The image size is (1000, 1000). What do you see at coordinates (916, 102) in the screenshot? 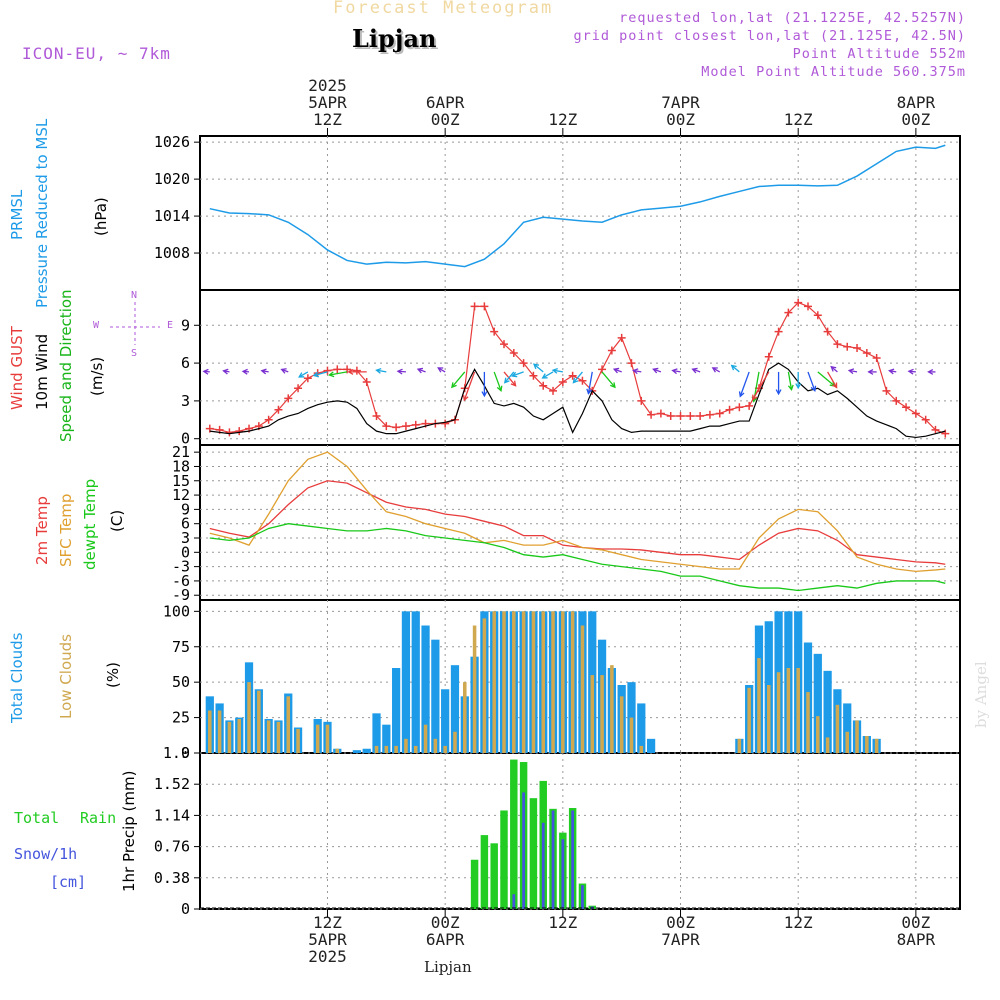
I see `top-axis-label: 8APR` at bounding box center [916, 102].